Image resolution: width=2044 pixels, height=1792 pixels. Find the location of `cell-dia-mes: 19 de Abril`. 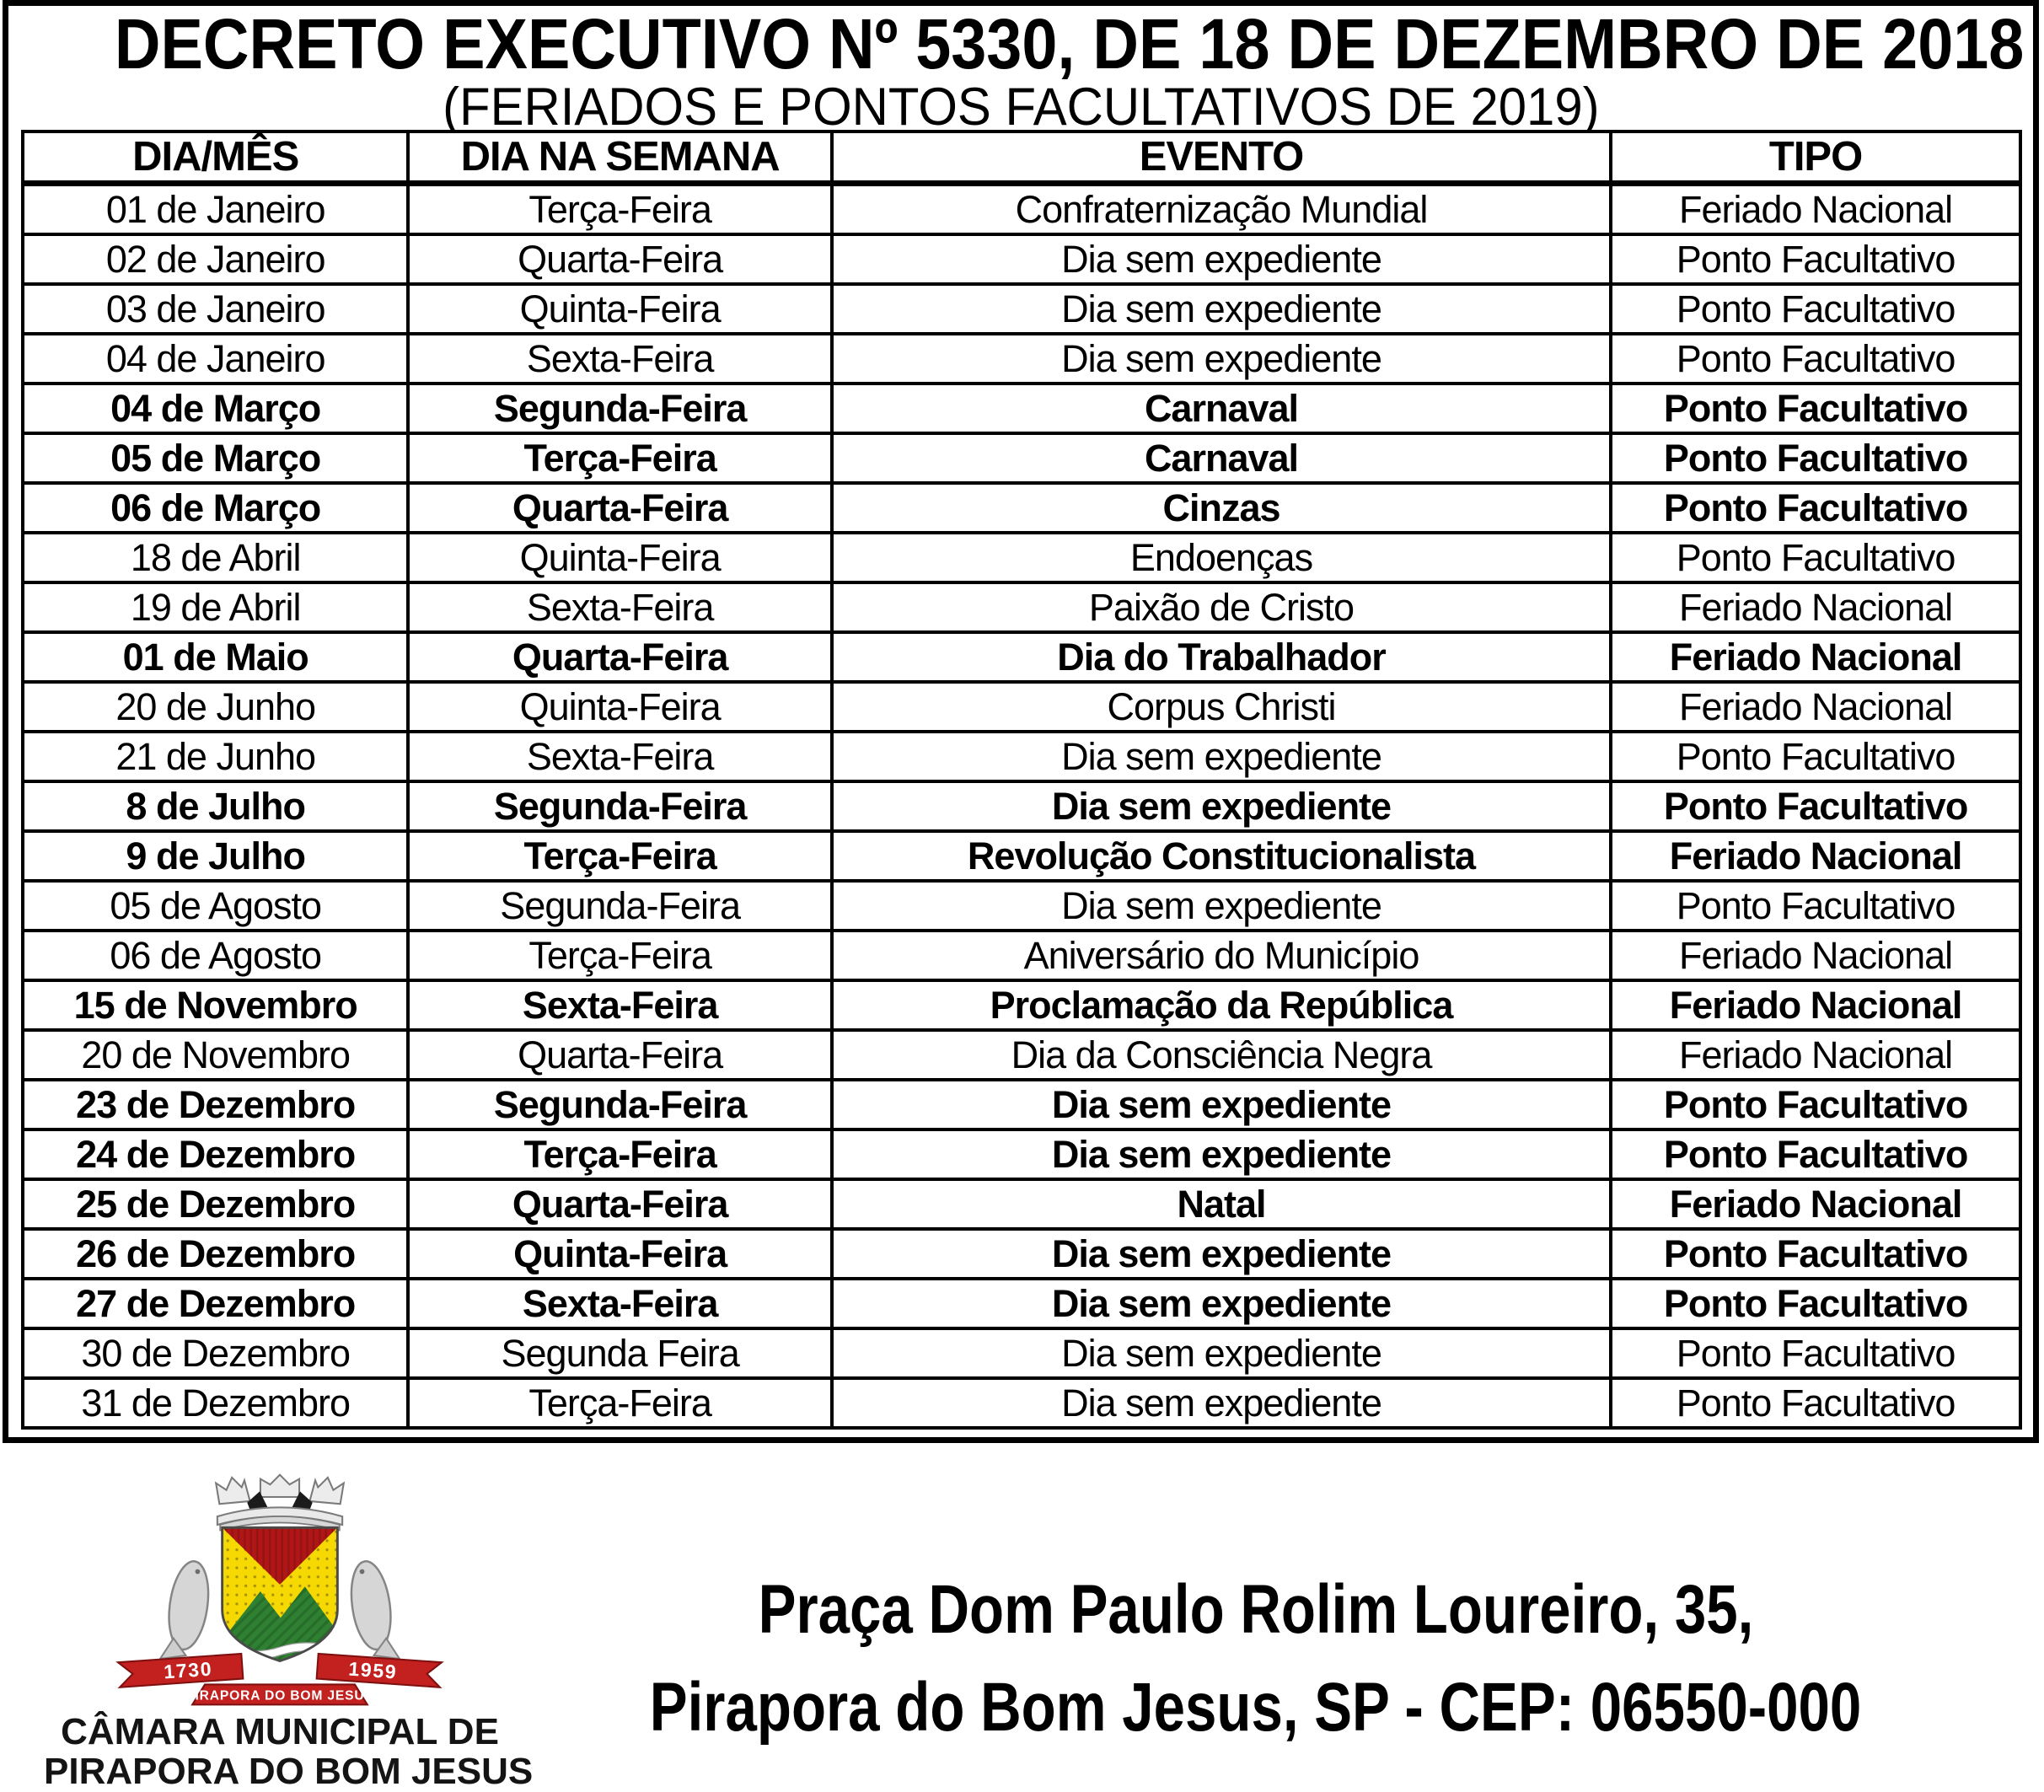

cell-dia-mes: 19 de Abril is located at coordinates (215, 607).